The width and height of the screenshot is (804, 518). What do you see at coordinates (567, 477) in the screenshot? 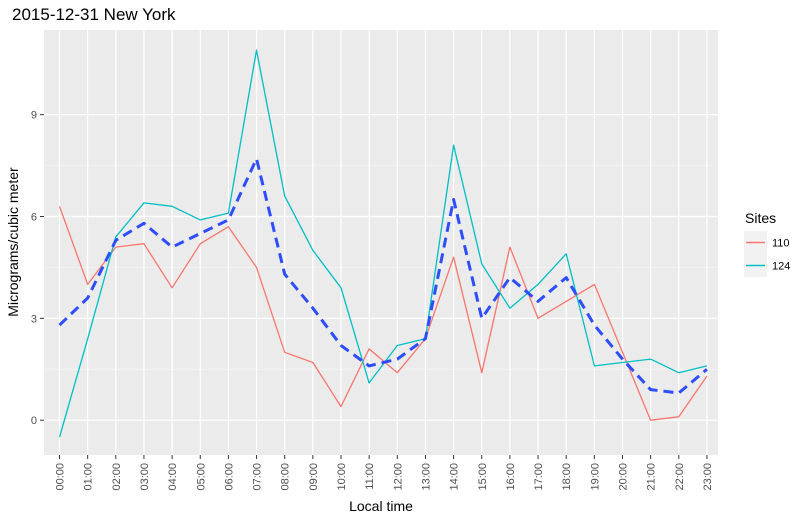
I see `x-tick-label: 18:00` at bounding box center [567, 477].